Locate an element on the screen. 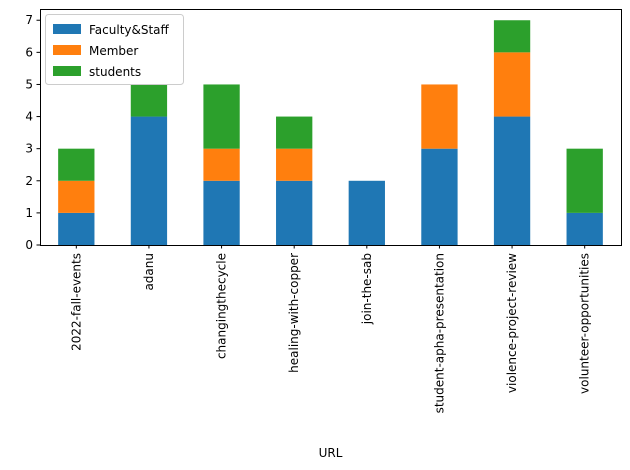 The image size is (630, 470). x-tick-label: healing-with-copper is located at coordinates (294, 313).